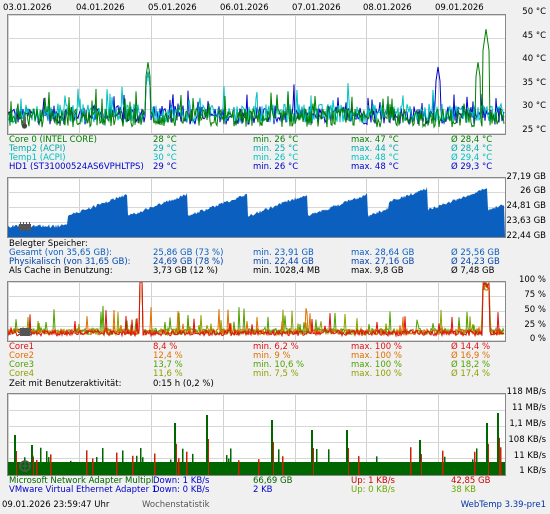 This screenshot has height=514, width=550. Describe the element at coordinates (70, 262) in the screenshot. I see `memory-name: Physikalisch (von 31,65 GB):` at that location.